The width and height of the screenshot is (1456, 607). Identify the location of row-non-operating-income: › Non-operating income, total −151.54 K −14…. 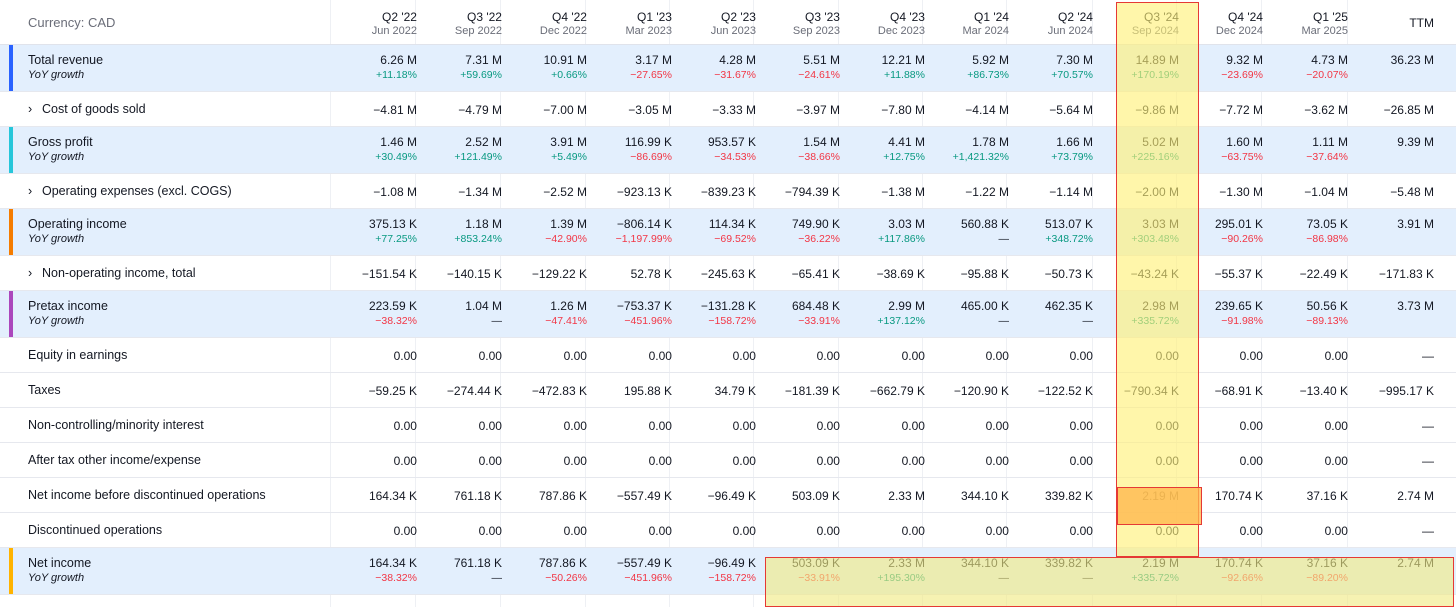
(728, 273).